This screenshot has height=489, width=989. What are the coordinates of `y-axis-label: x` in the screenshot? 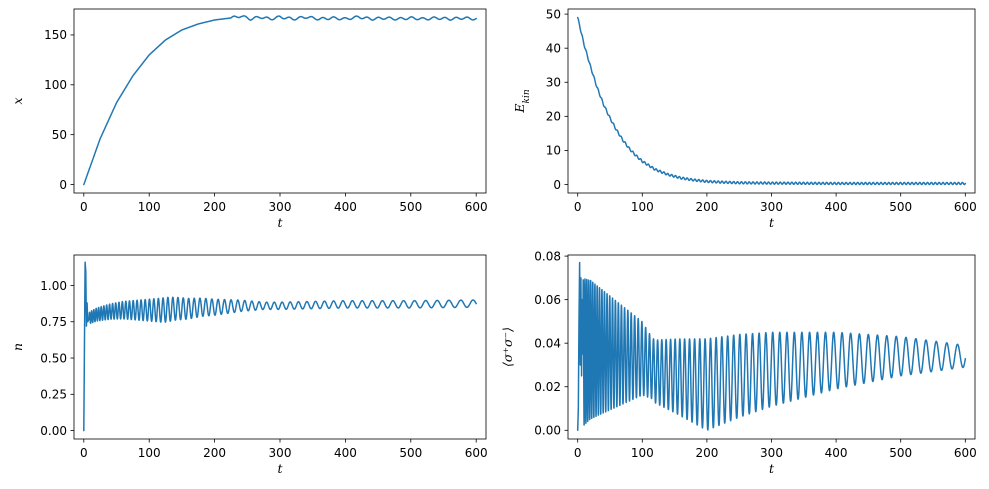 It's located at (17, 100).